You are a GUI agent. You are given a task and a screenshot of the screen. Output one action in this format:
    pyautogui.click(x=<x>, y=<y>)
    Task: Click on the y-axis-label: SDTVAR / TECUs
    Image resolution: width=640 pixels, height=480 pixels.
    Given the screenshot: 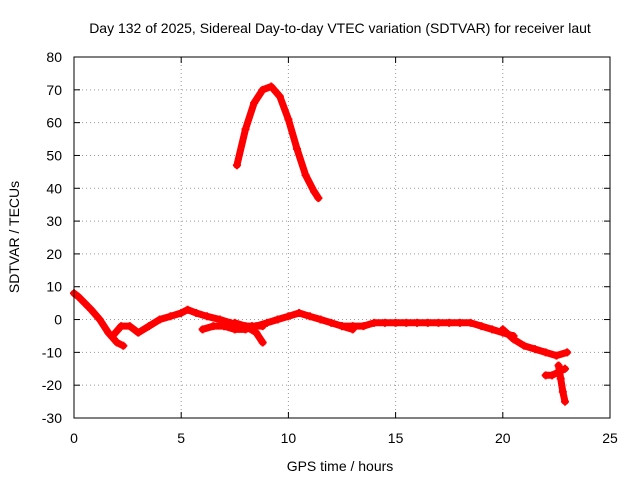 What is the action you would take?
    pyautogui.click(x=14, y=237)
    